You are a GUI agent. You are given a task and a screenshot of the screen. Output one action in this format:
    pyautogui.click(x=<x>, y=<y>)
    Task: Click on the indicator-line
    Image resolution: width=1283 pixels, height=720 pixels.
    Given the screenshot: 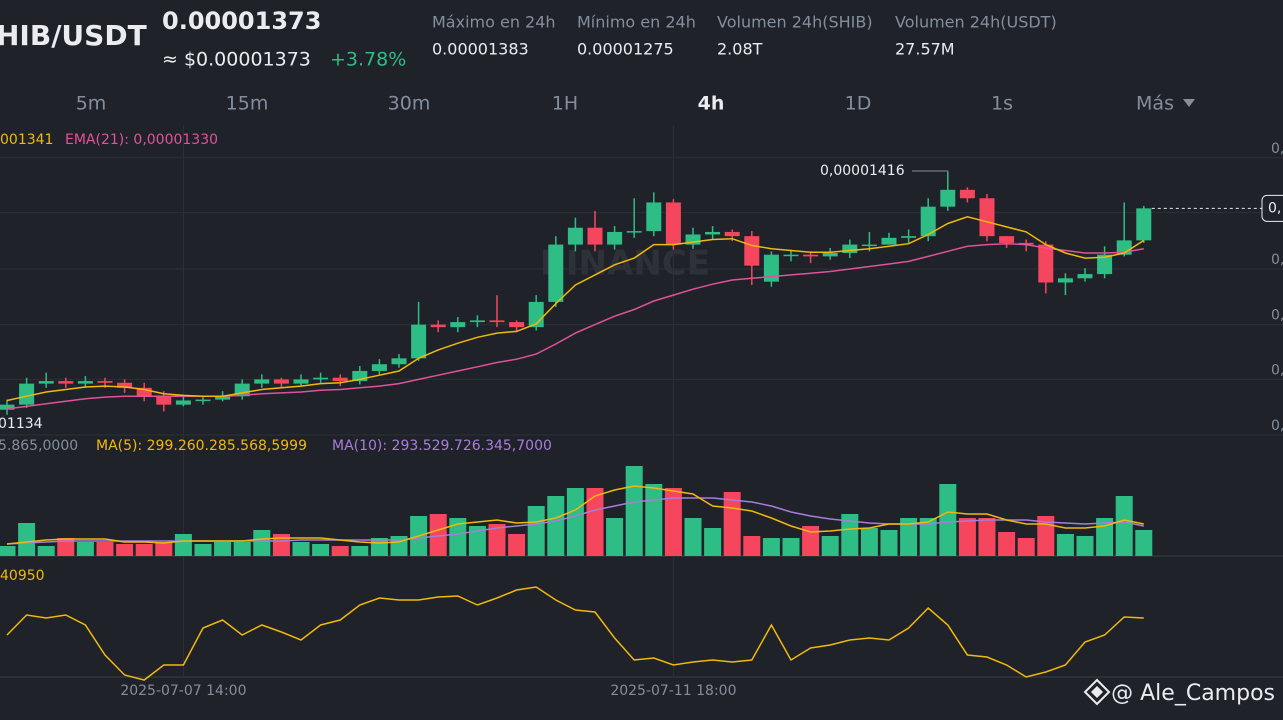 What is the action you would take?
    pyautogui.click(x=575, y=633)
    